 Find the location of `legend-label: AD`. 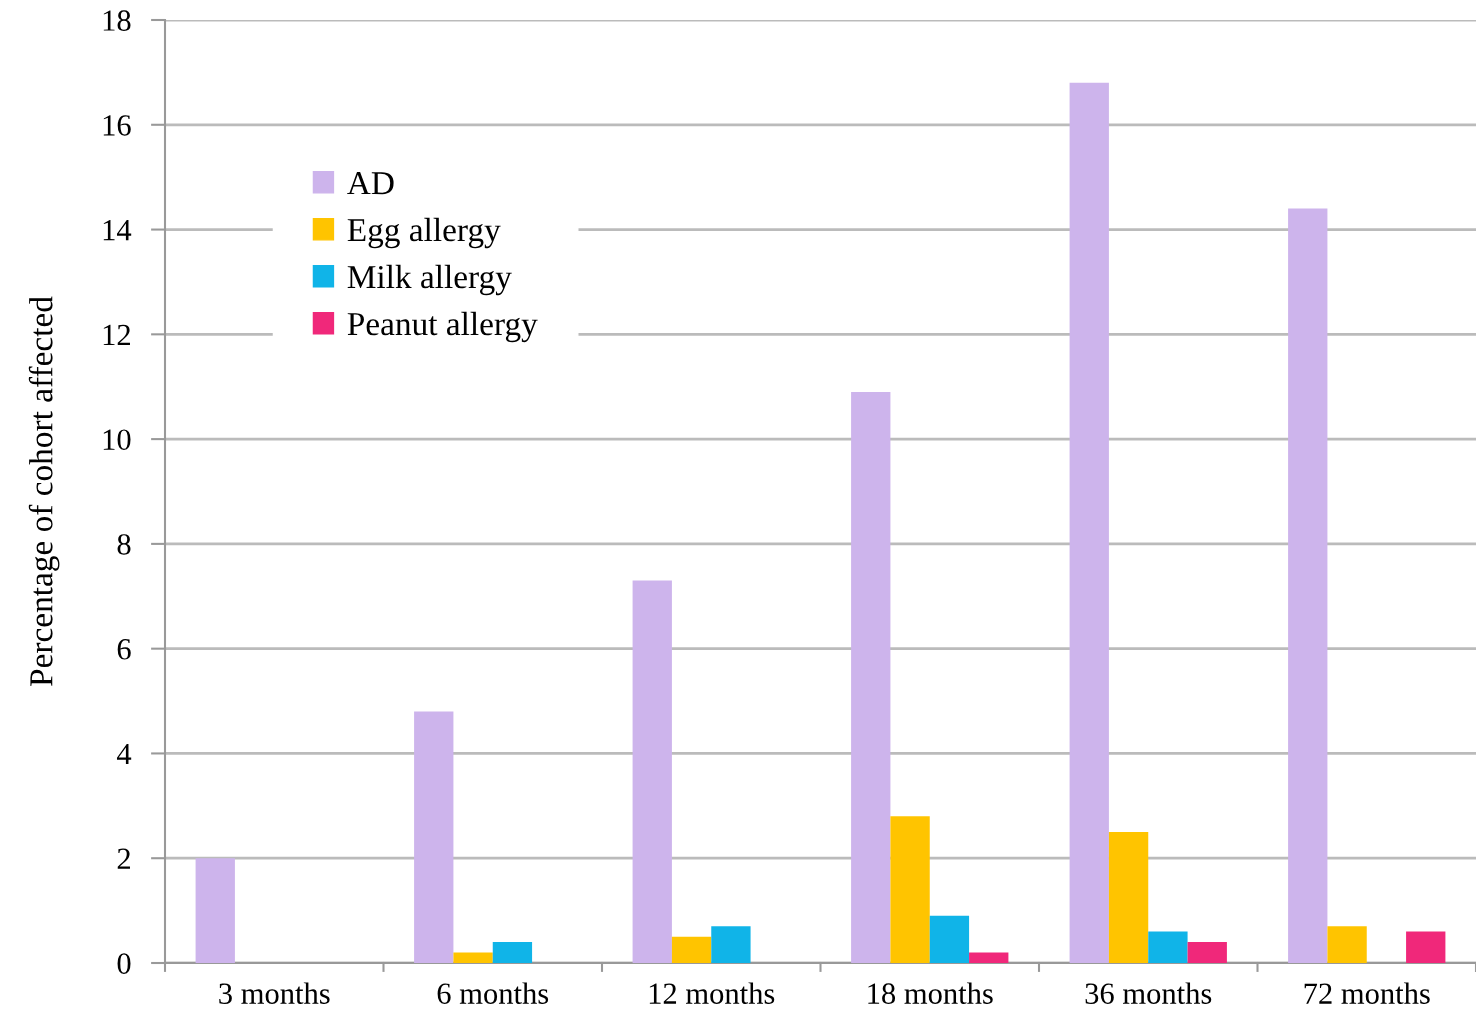

legend-label: AD is located at coordinates (370, 183).